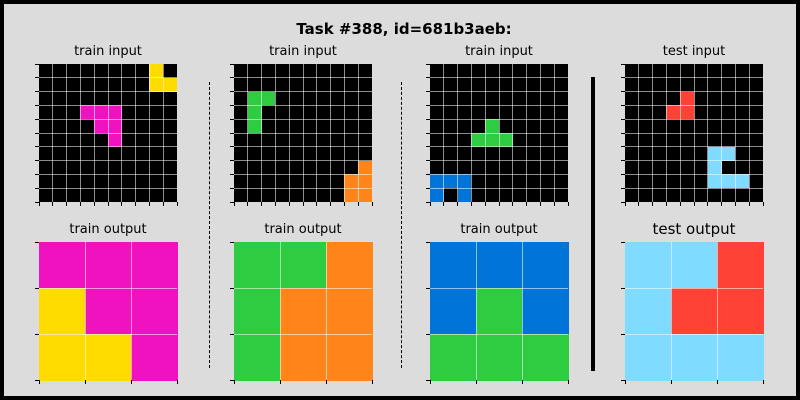 Image resolution: width=800 pixels, height=400 pixels. I want to click on grid-test-input, so click(694, 133).